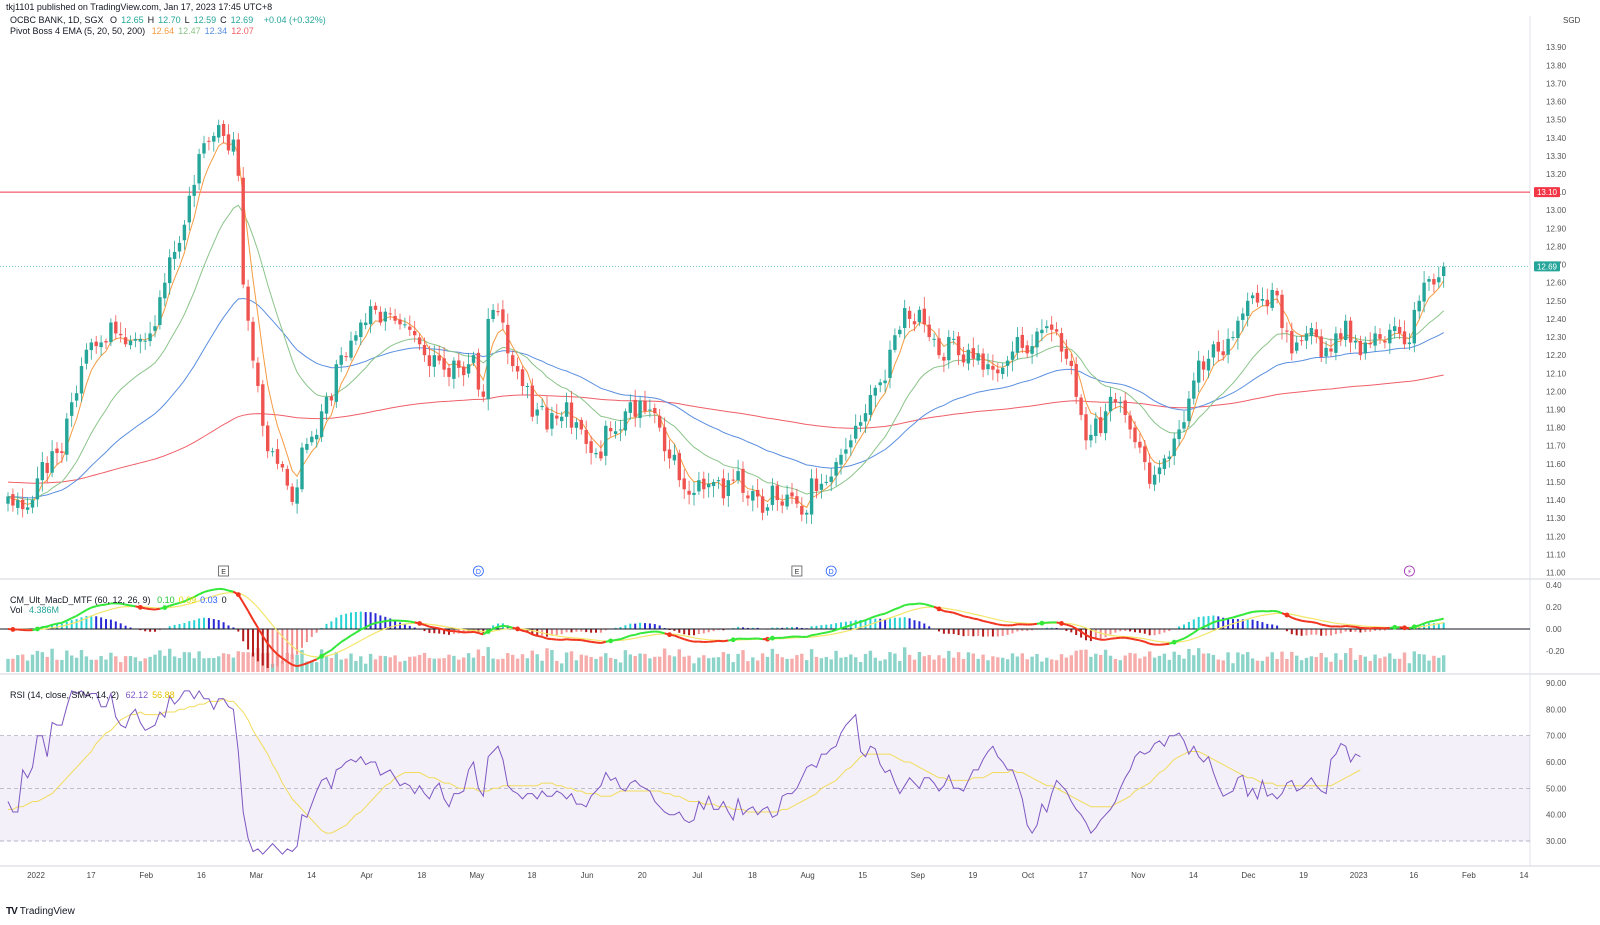  What do you see at coordinates (1359, 875) in the screenshot?
I see `time-tick-label: 2023` at bounding box center [1359, 875].